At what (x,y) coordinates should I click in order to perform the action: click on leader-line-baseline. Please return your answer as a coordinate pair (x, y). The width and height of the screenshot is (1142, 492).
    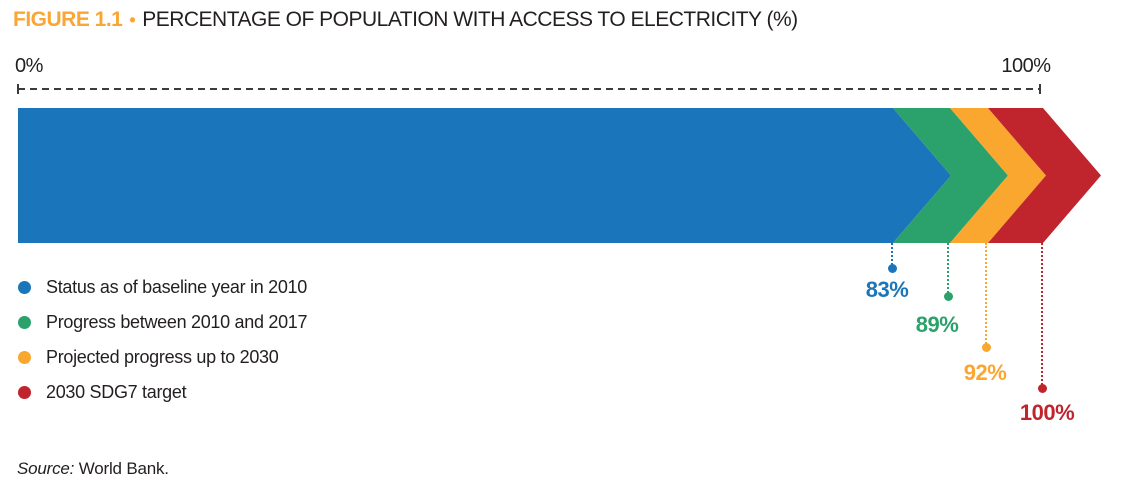
    Looking at the image, I should click on (892, 254).